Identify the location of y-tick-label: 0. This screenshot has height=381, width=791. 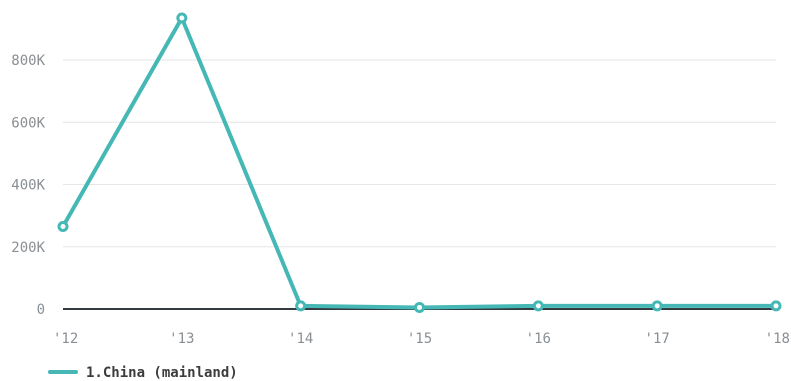
(41, 310).